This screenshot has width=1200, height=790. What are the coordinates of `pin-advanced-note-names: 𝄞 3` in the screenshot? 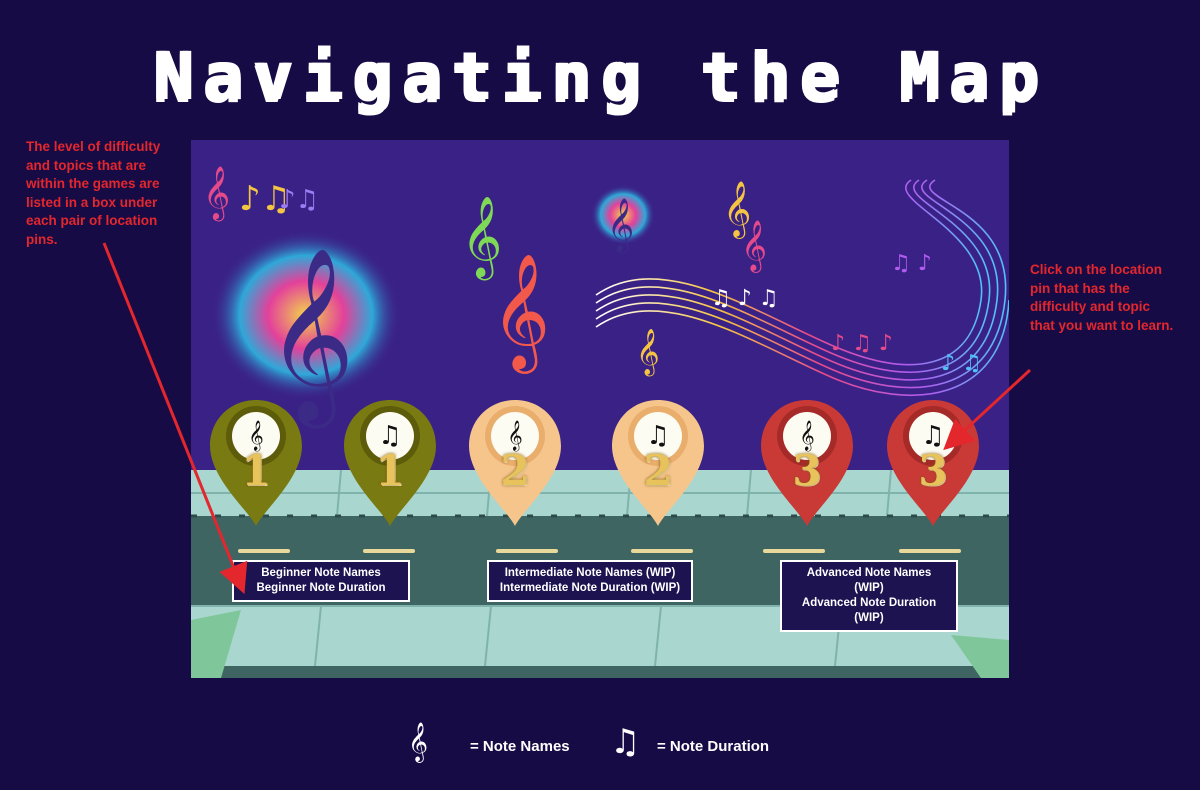 It's located at (807, 463).